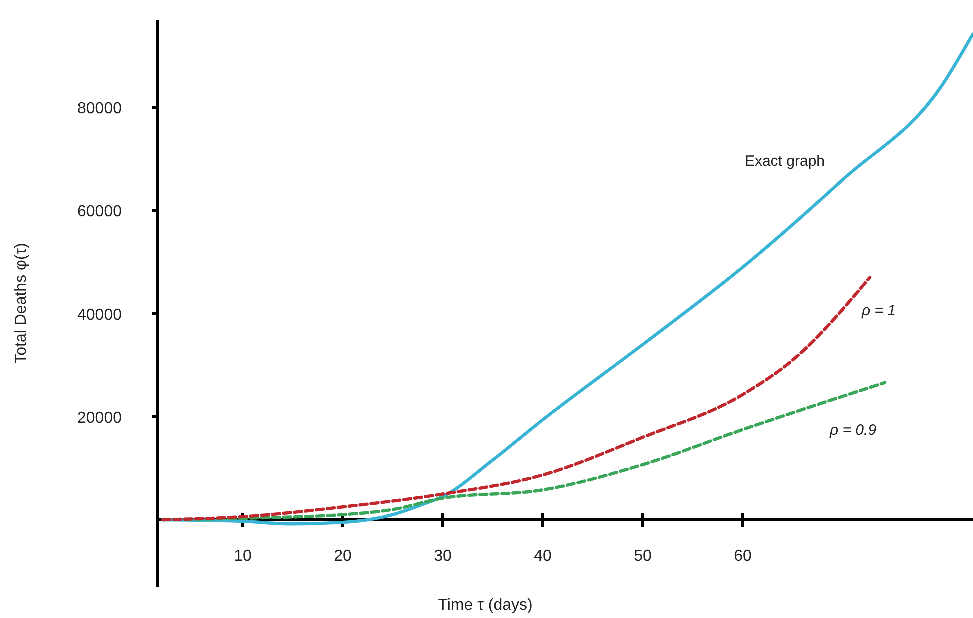  I want to click on series-label: ρ = 0.9, so click(853, 430).